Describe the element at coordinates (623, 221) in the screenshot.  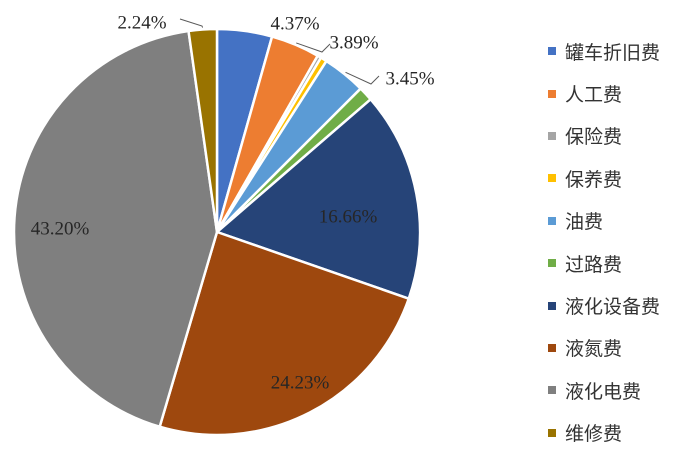
I see `legend-item-5: 油费` at that location.